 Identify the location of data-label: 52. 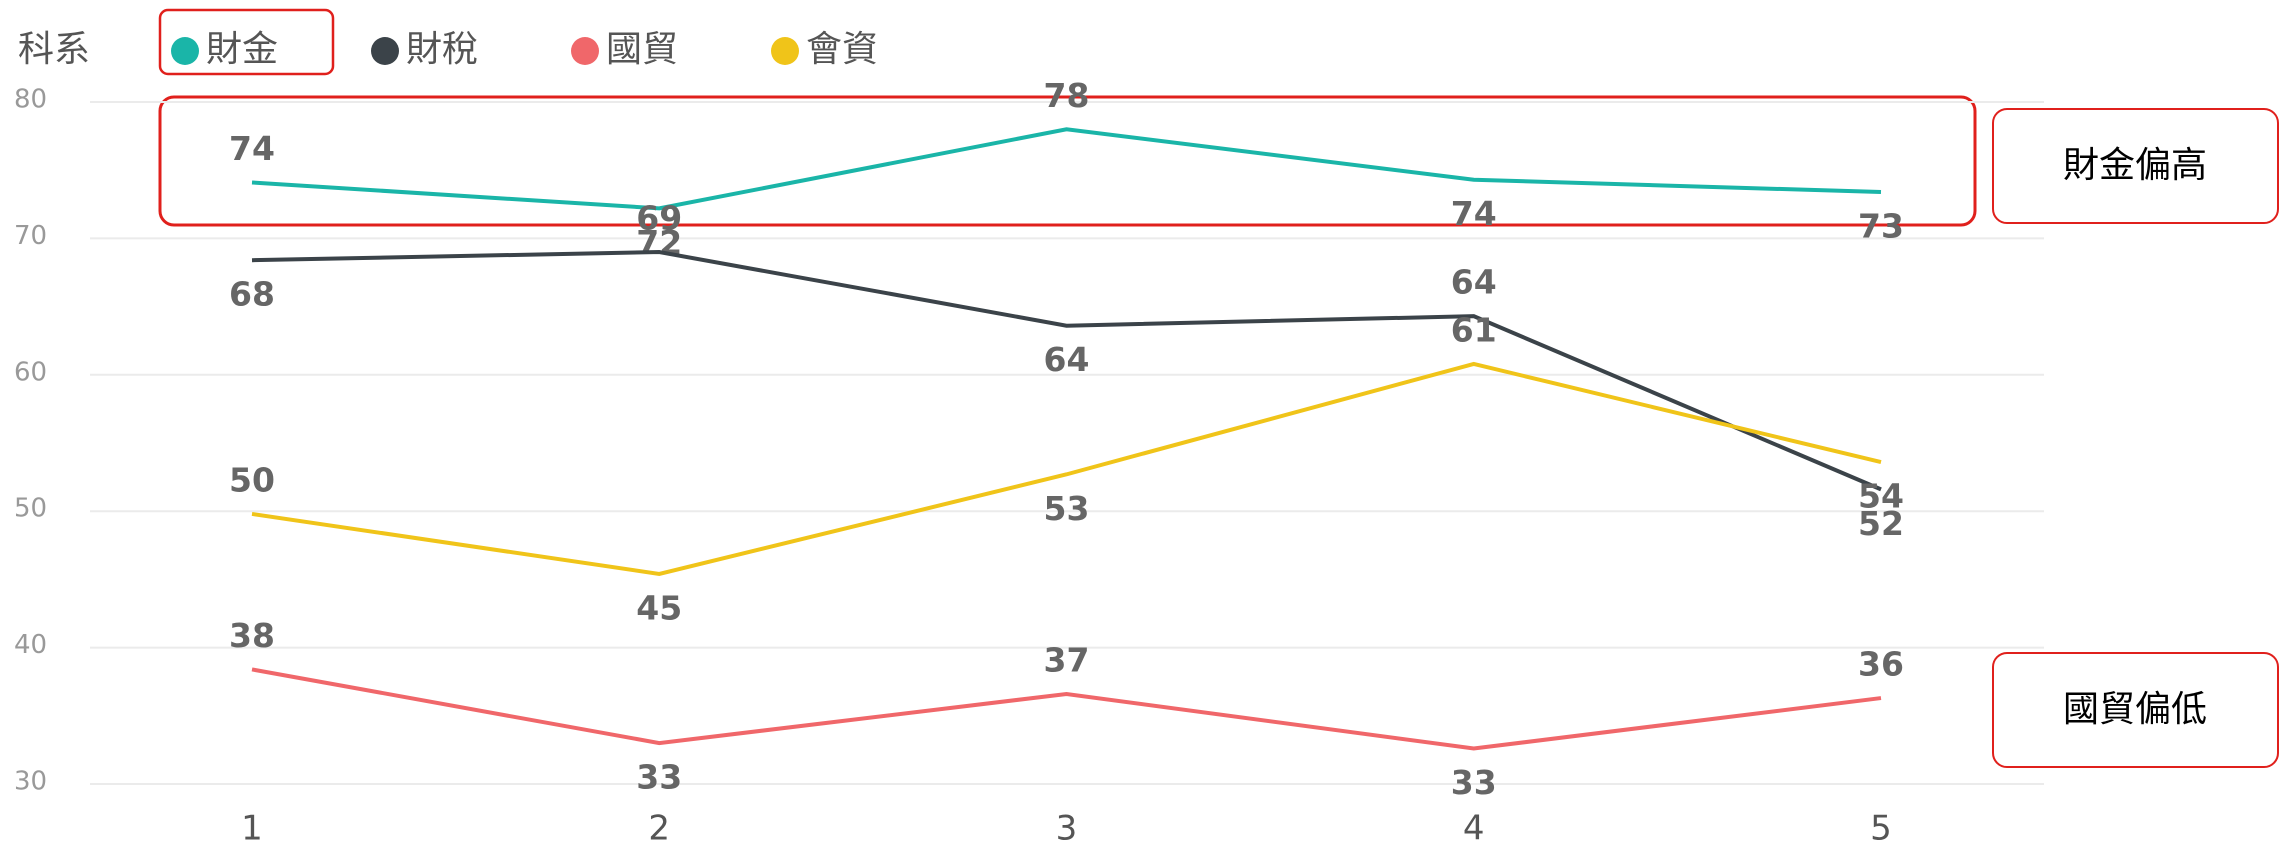
(1881, 523).